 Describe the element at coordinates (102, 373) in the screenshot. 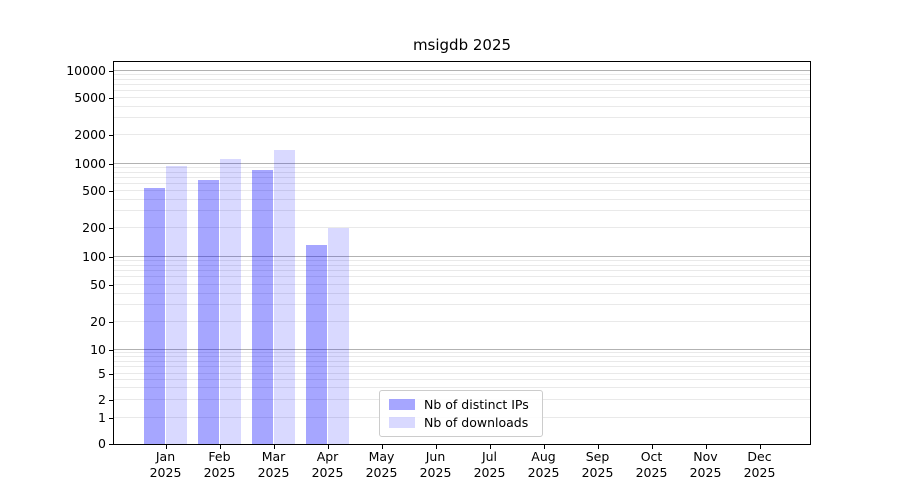

I see `y-tick-label: 5` at that location.